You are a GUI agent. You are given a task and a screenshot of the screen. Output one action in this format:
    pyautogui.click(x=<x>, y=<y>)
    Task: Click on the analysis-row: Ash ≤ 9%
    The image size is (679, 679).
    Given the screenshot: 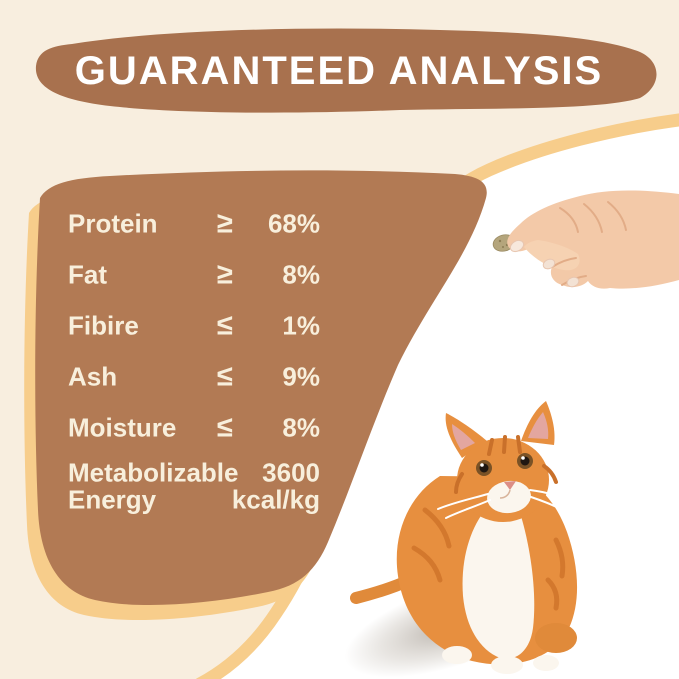 What is the action you would take?
    pyautogui.click(x=194, y=376)
    